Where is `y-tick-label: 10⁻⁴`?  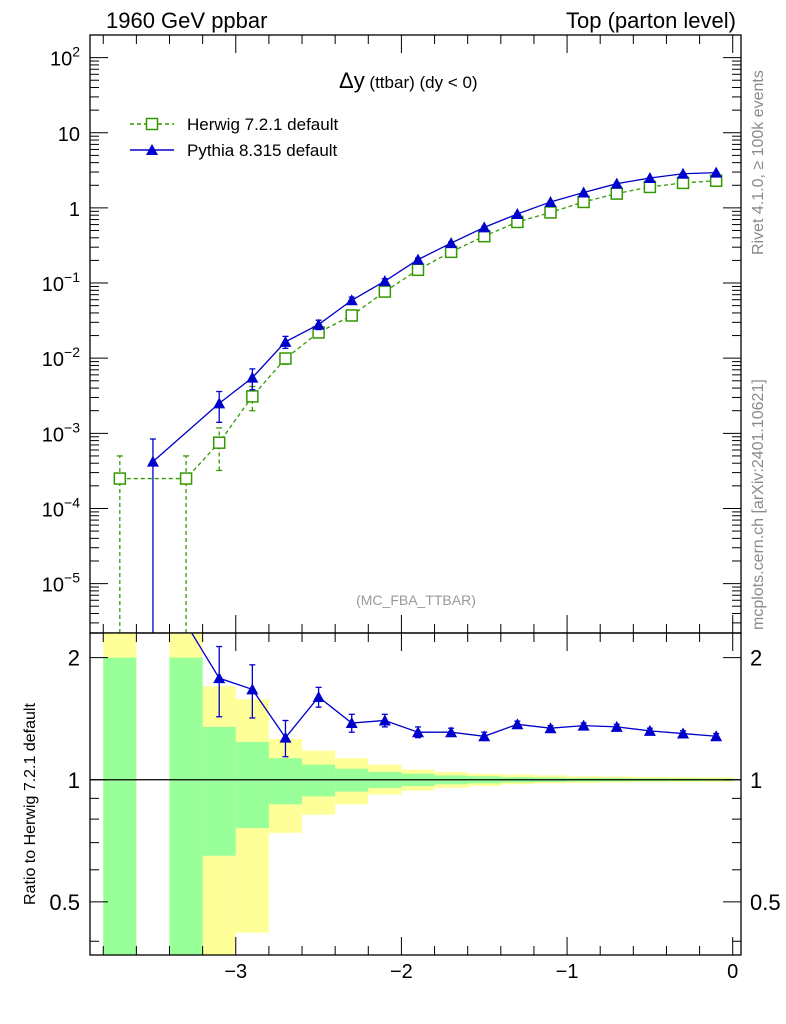 y-tick-label: 10⁻⁴ is located at coordinates (61, 507).